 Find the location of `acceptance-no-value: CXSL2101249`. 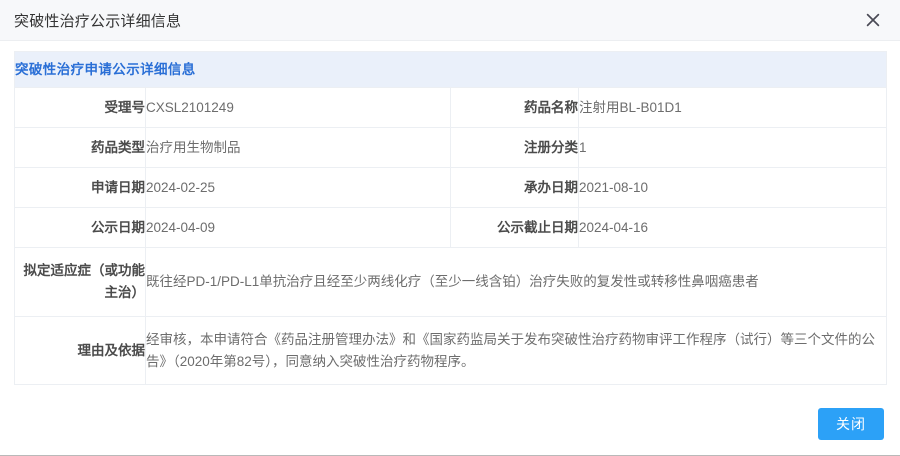

acceptance-no-value: CXSL2101249 is located at coordinates (298, 107).